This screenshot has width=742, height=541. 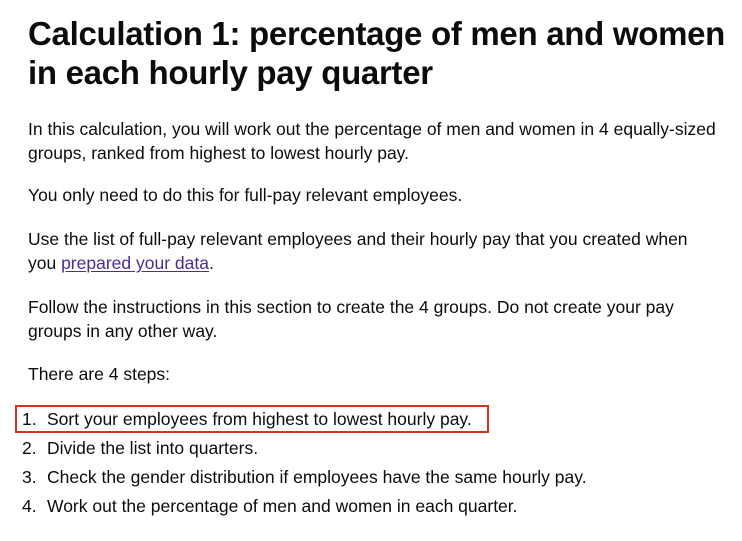 I want to click on prepared-your-data-link: prepared your data, so click(x=135, y=263).